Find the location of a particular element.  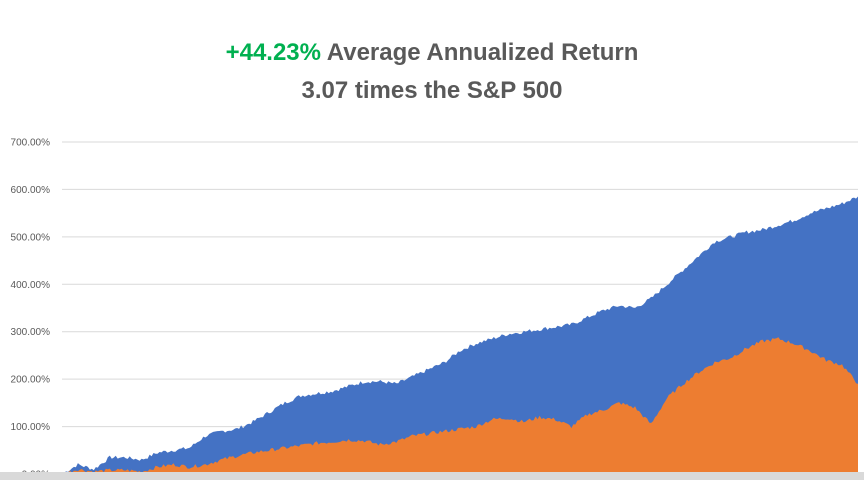

x-axis-bar is located at coordinates (432, 476).